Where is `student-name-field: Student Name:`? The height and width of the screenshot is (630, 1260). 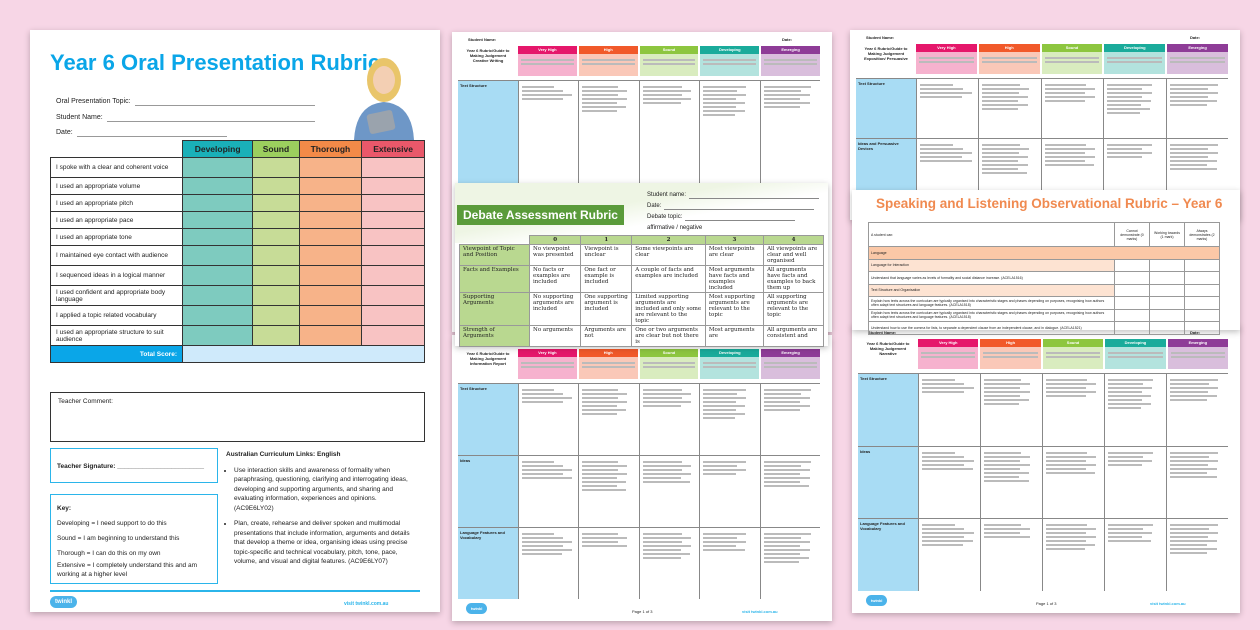
student-name-field: Student Name: is located at coordinates (185, 118).